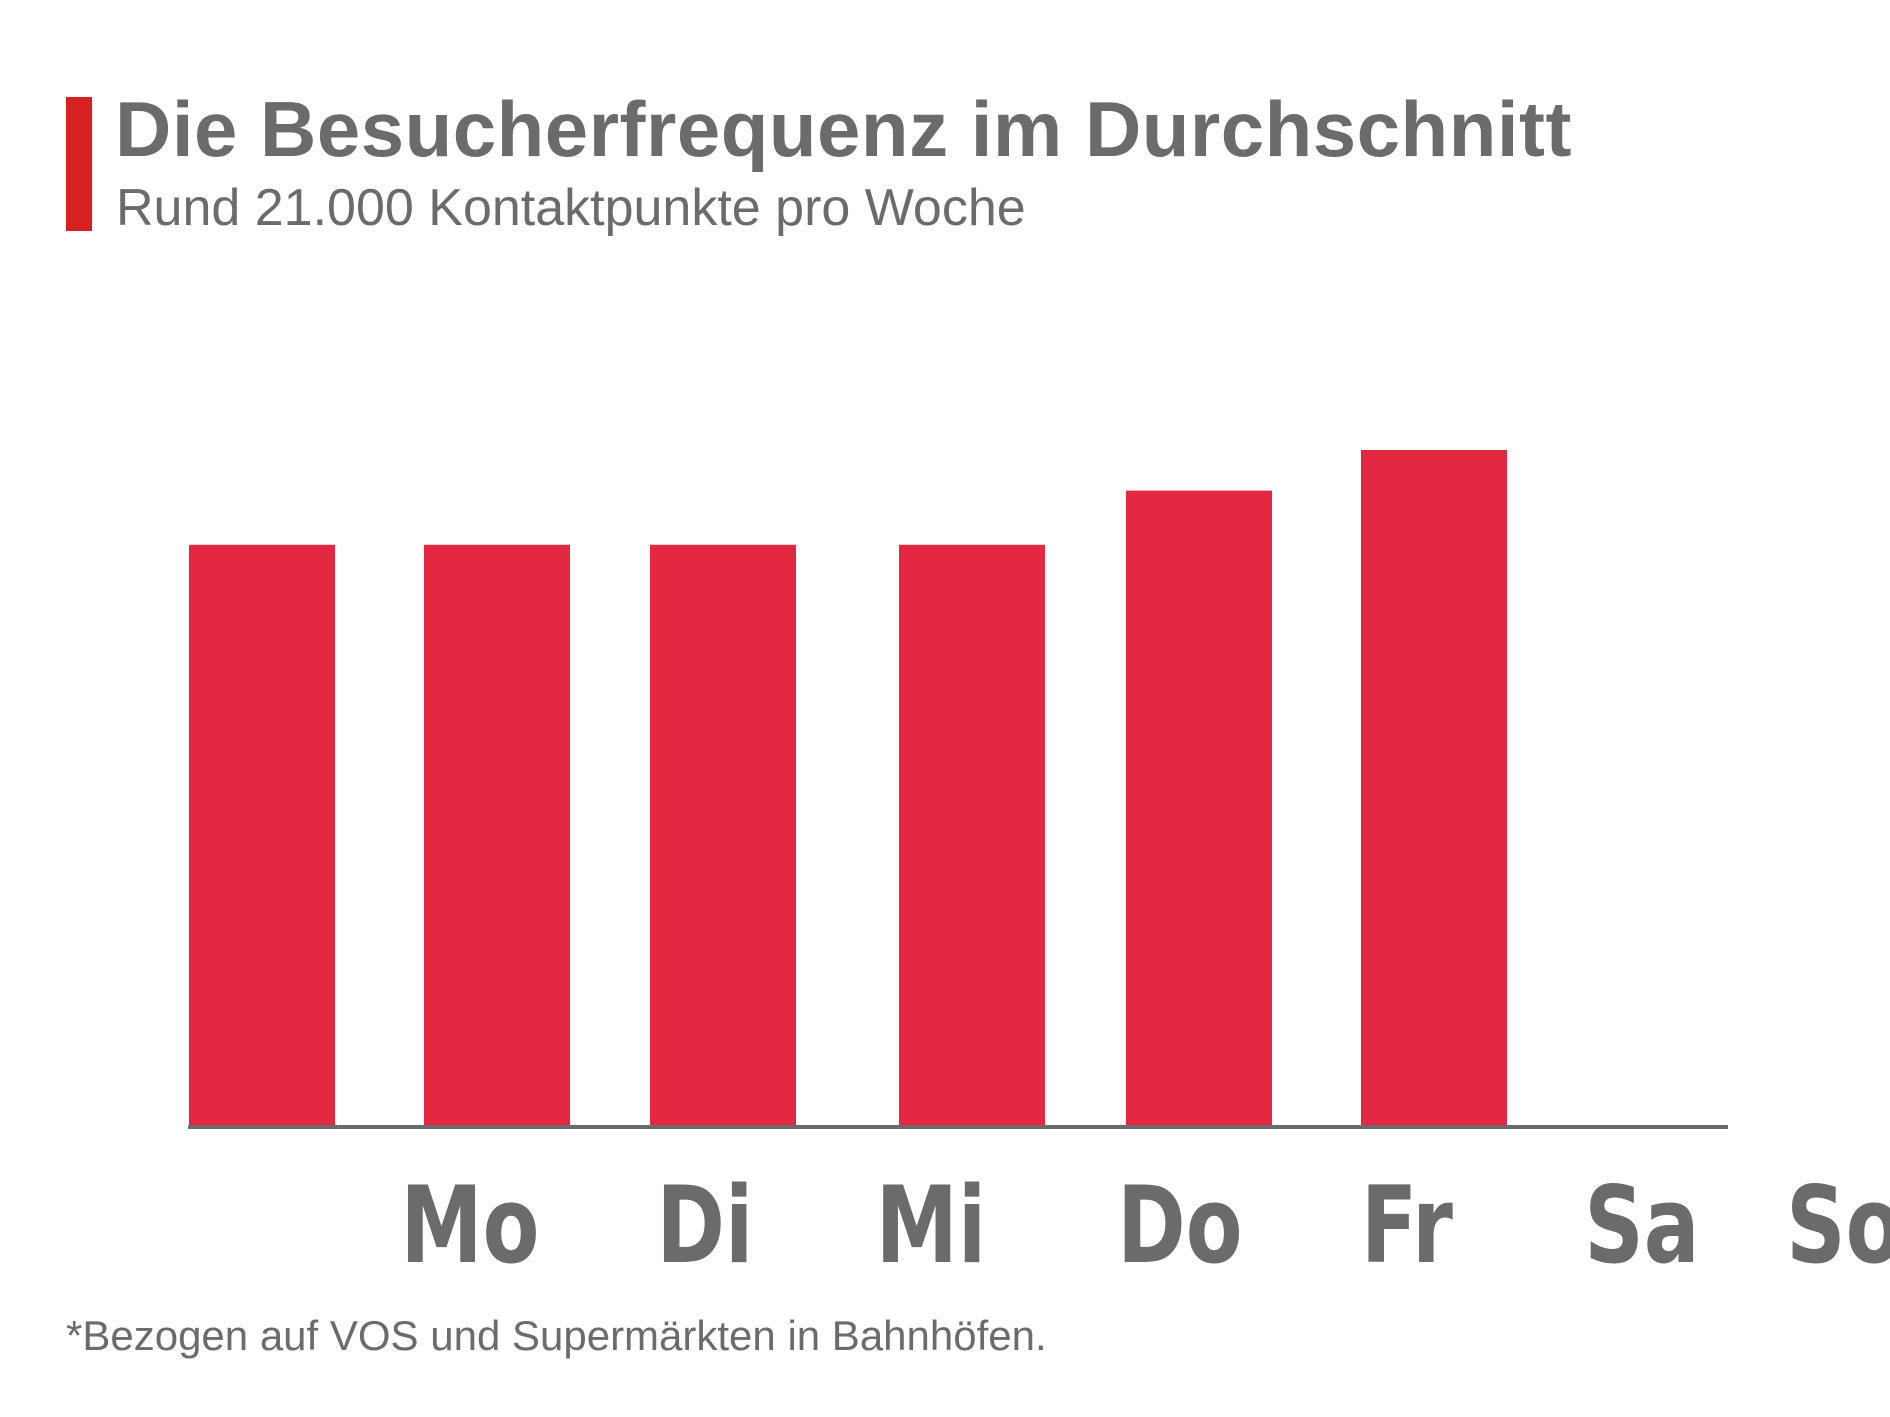 This screenshot has width=1890, height=1417. Describe the element at coordinates (1838, 1226) in the screenshot. I see `x-tick-label-so: So*` at that location.